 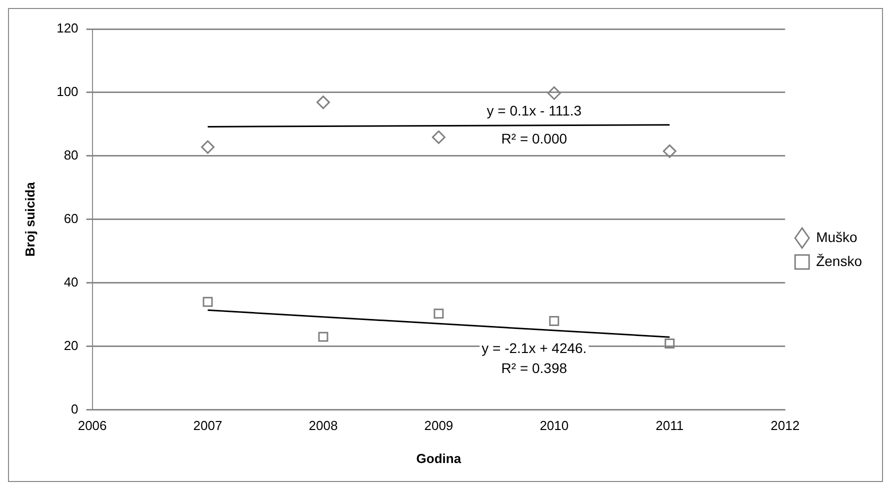 What do you see at coordinates (74, 408) in the screenshot?
I see `y-tick-label: 0` at bounding box center [74, 408].